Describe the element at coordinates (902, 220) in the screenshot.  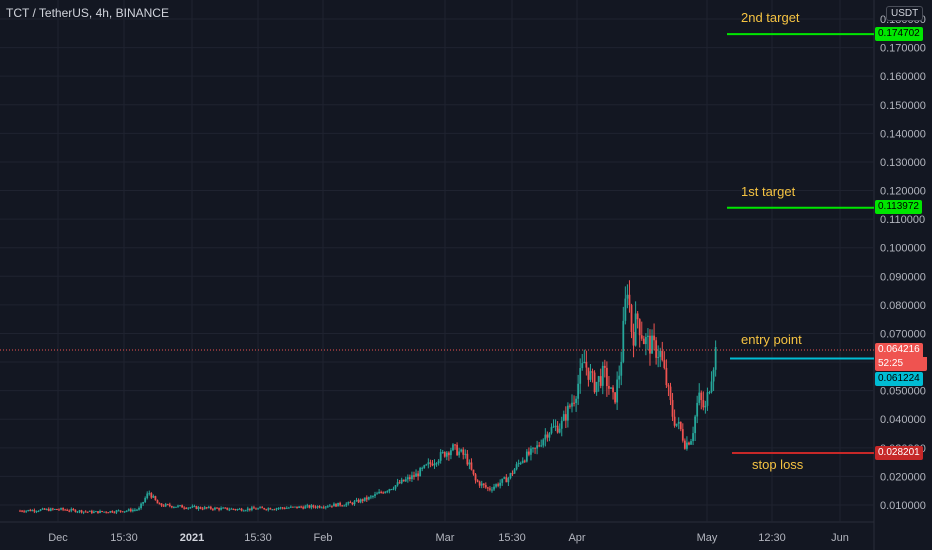
I see `y-tick-label: 0.110000` at that location.